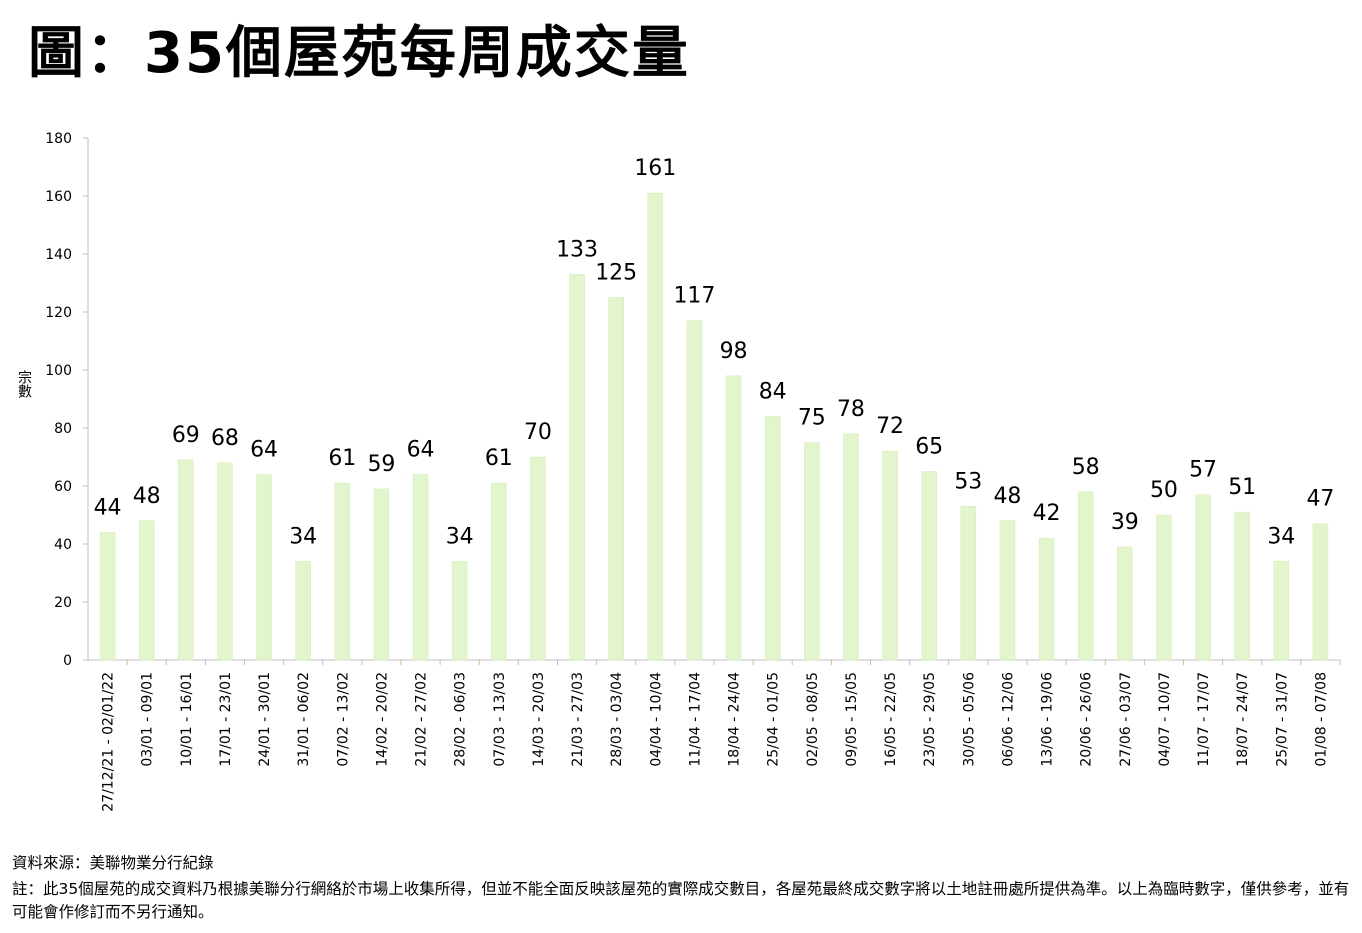 The width and height of the screenshot is (1362, 933). I want to click on x-tick-label: 16/05 - 22/05, so click(891, 719).